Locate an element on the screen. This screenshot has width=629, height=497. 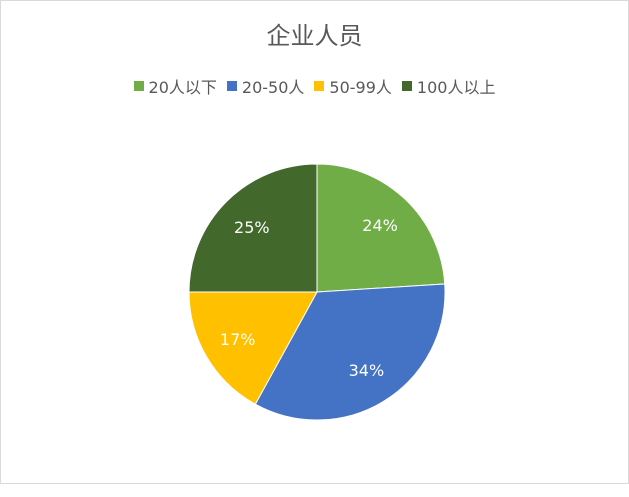
data-label: 24% is located at coordinates (380, 225).